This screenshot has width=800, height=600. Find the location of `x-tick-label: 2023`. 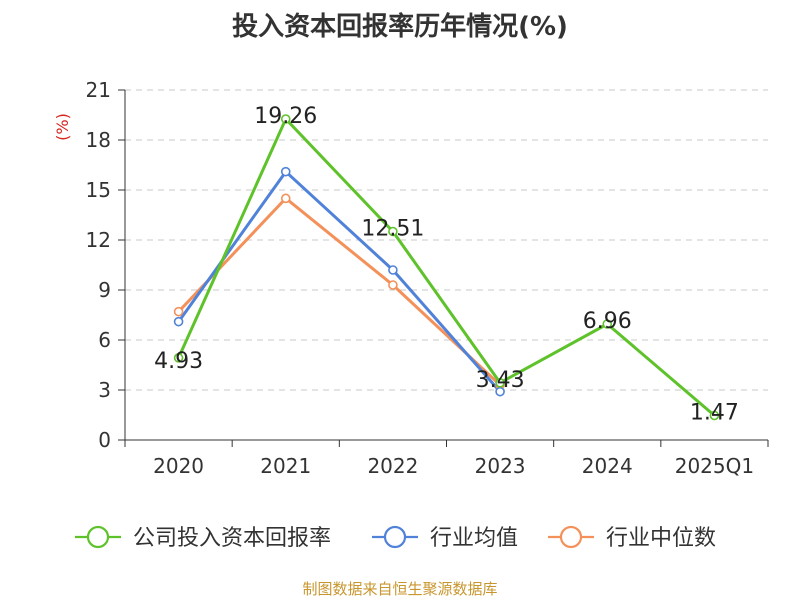

x-tick-label: 2023 is located at coordinates (500, 466).